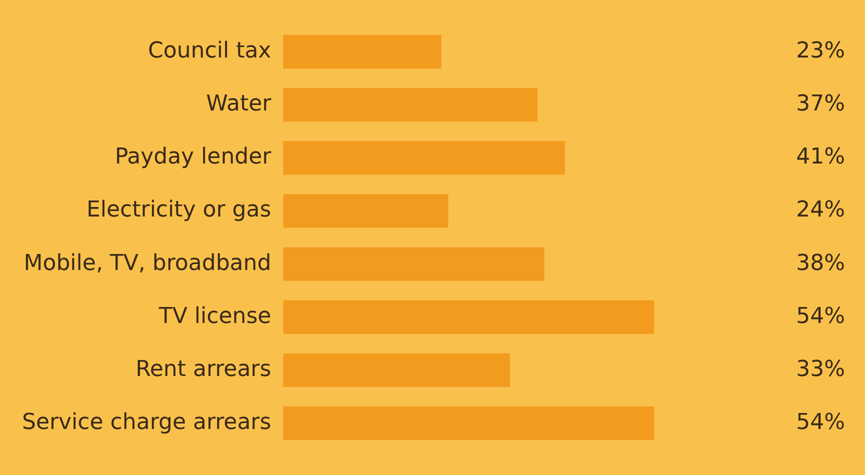 The height and width of the screenshot is (475, 865). I want to click on y-tick-label: Rent arrears, so click(204, 369).